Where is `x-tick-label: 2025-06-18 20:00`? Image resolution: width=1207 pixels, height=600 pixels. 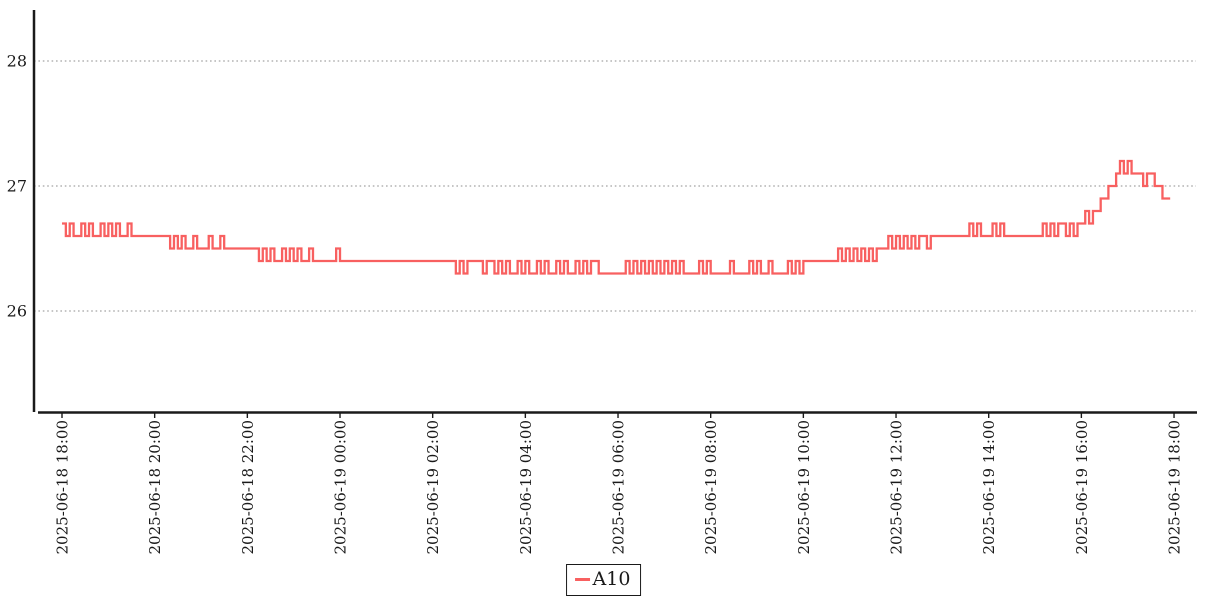 x-tick-label: 2025-06-18 20:00 is located at coordinates (155, 487).